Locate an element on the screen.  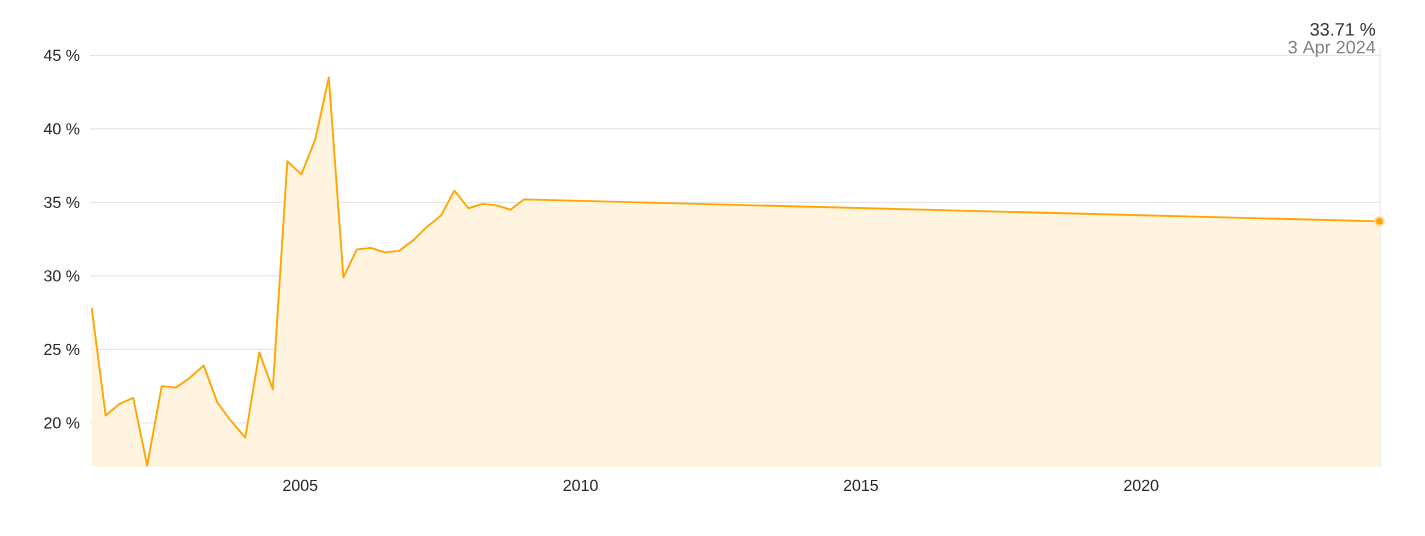
y-tick-label: 25 % is located at coordinates (62, 349).